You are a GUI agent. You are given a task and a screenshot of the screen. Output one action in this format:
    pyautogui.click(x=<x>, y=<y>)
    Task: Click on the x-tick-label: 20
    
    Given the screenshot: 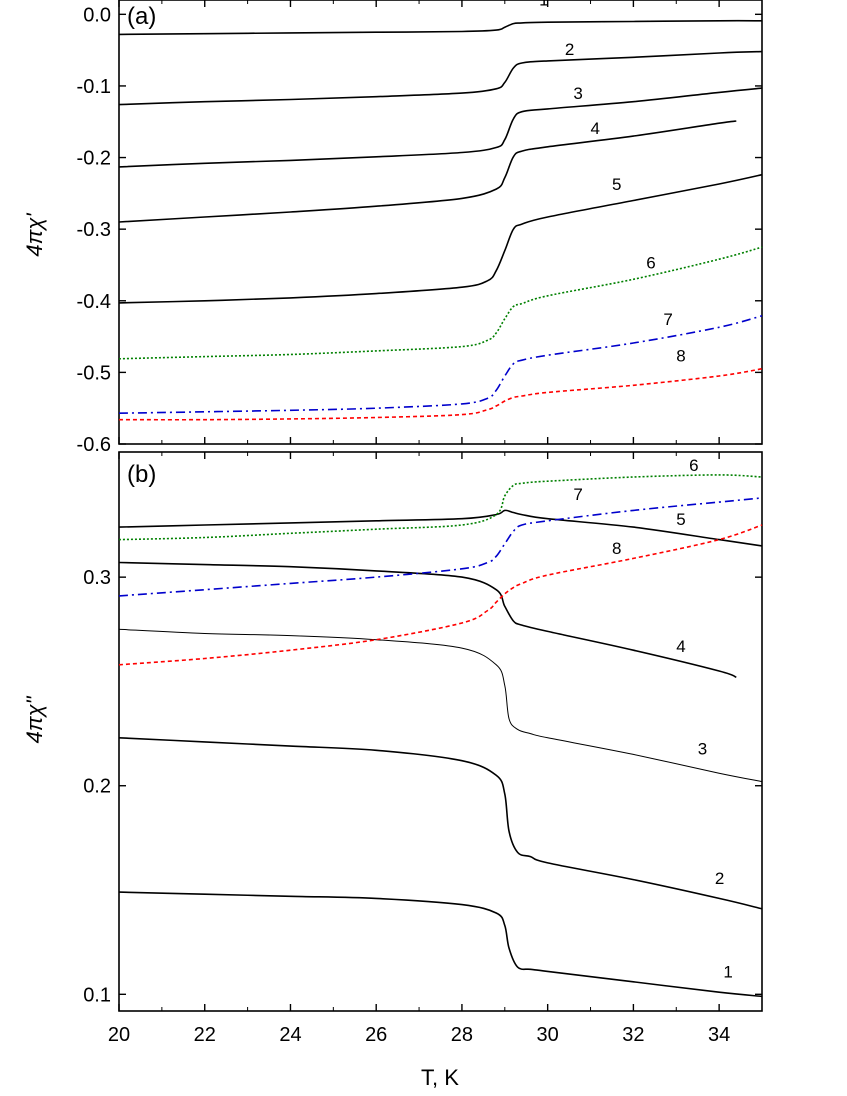 What is the action you would take?
    pyautogui.click(x=119, y=1035)
    